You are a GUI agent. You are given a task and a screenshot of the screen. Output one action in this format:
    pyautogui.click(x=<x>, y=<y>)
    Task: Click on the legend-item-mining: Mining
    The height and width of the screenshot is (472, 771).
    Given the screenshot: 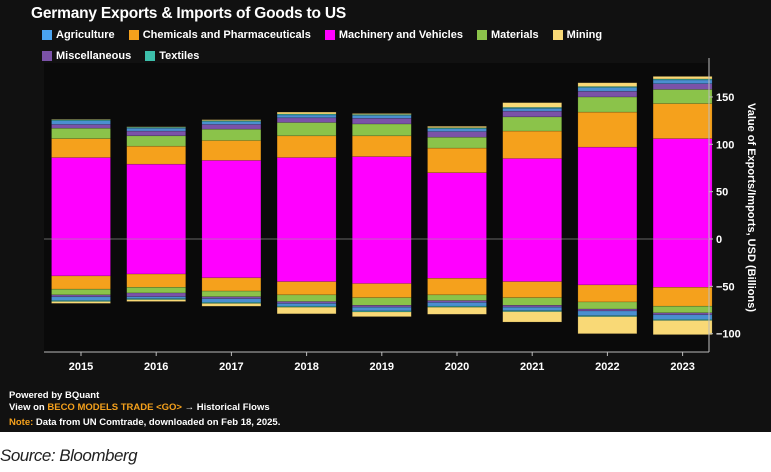 What is the action you would take?
    pyautogui.click(x=577, y=34)
    